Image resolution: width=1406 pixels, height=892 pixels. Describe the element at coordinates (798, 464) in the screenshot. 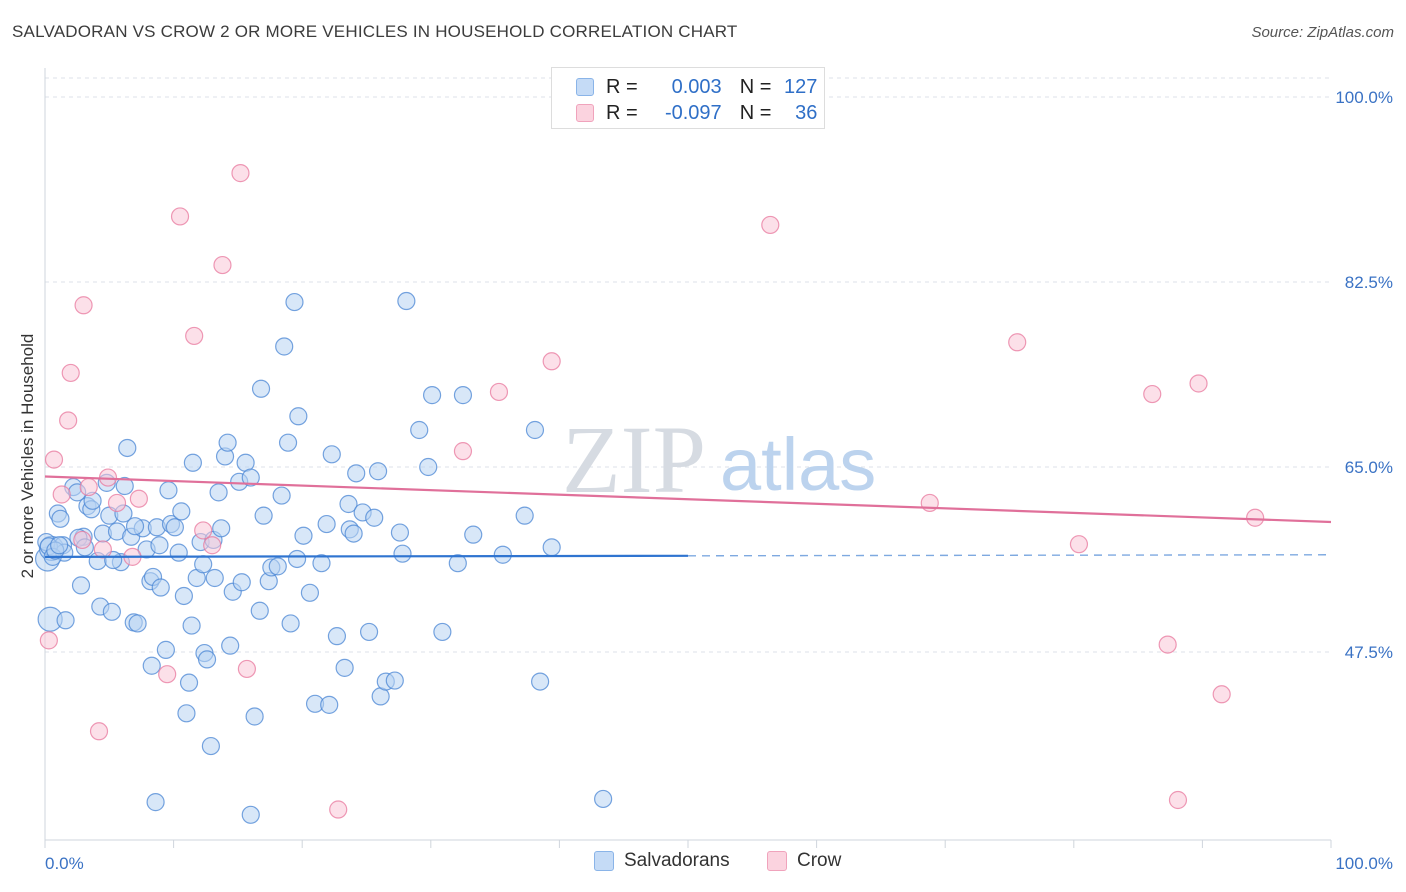

I see `watermark-atlas: atlas` at that location.